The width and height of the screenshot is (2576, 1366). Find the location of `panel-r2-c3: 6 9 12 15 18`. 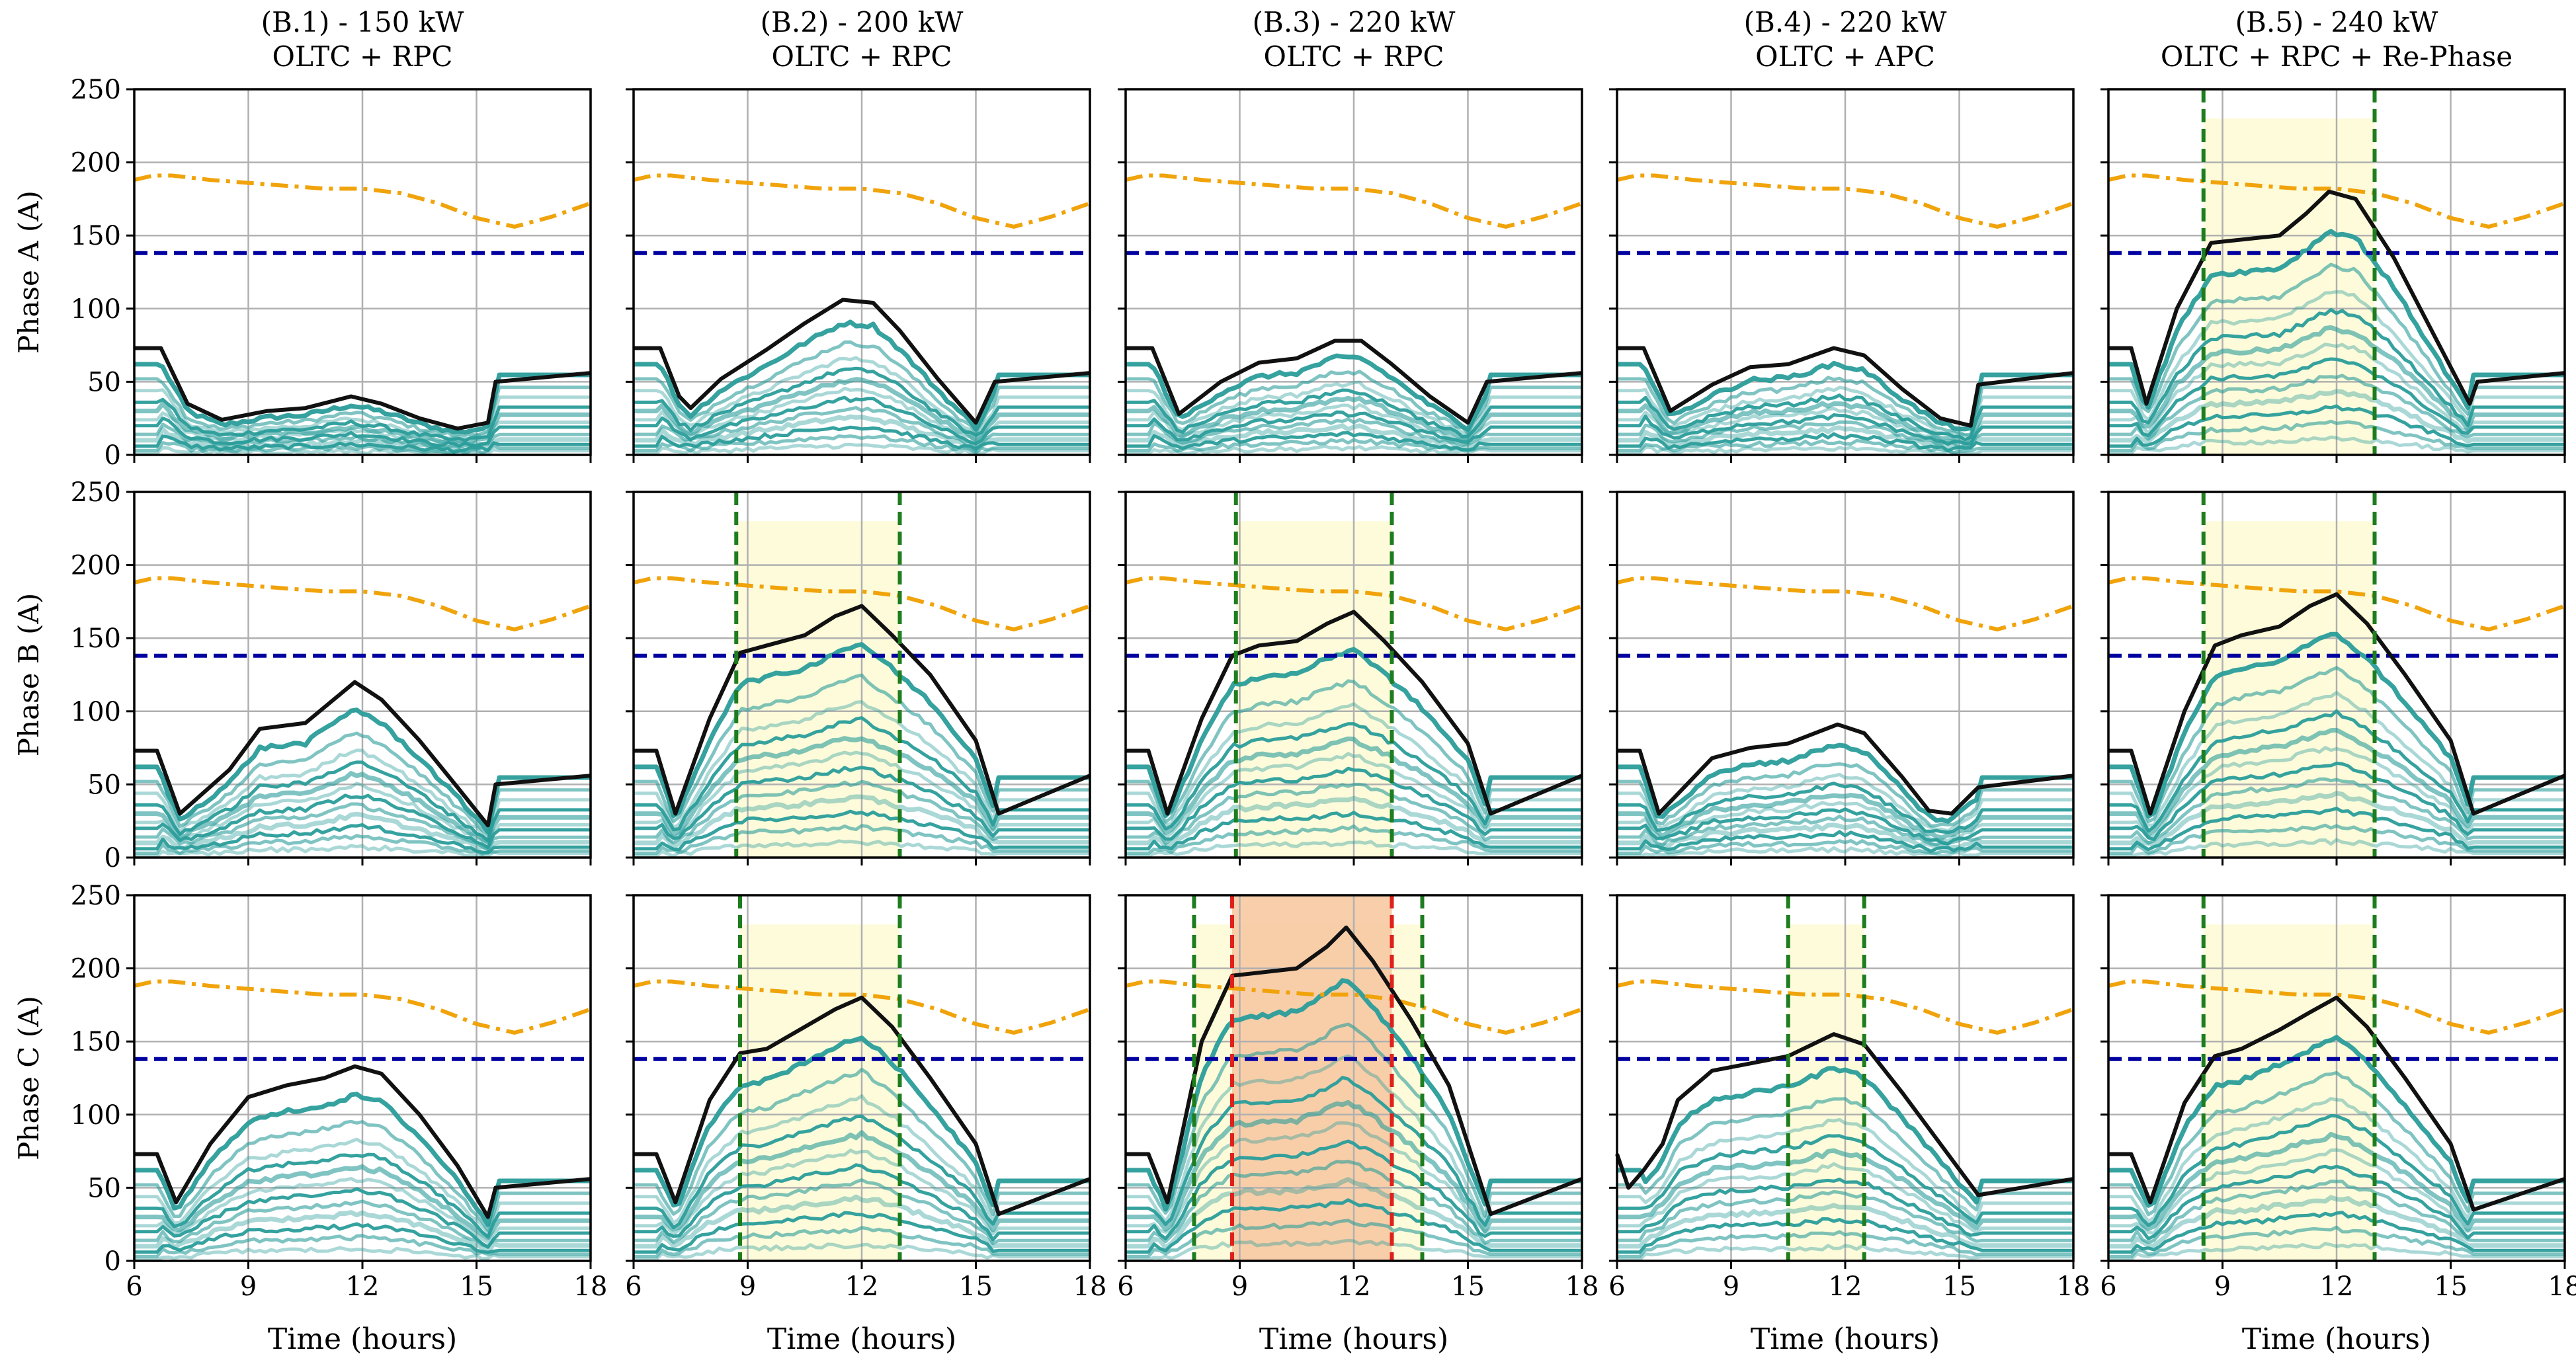

panel-r2-c3: 6 9 12 15 18 is located at coordinates (1849, 1098).